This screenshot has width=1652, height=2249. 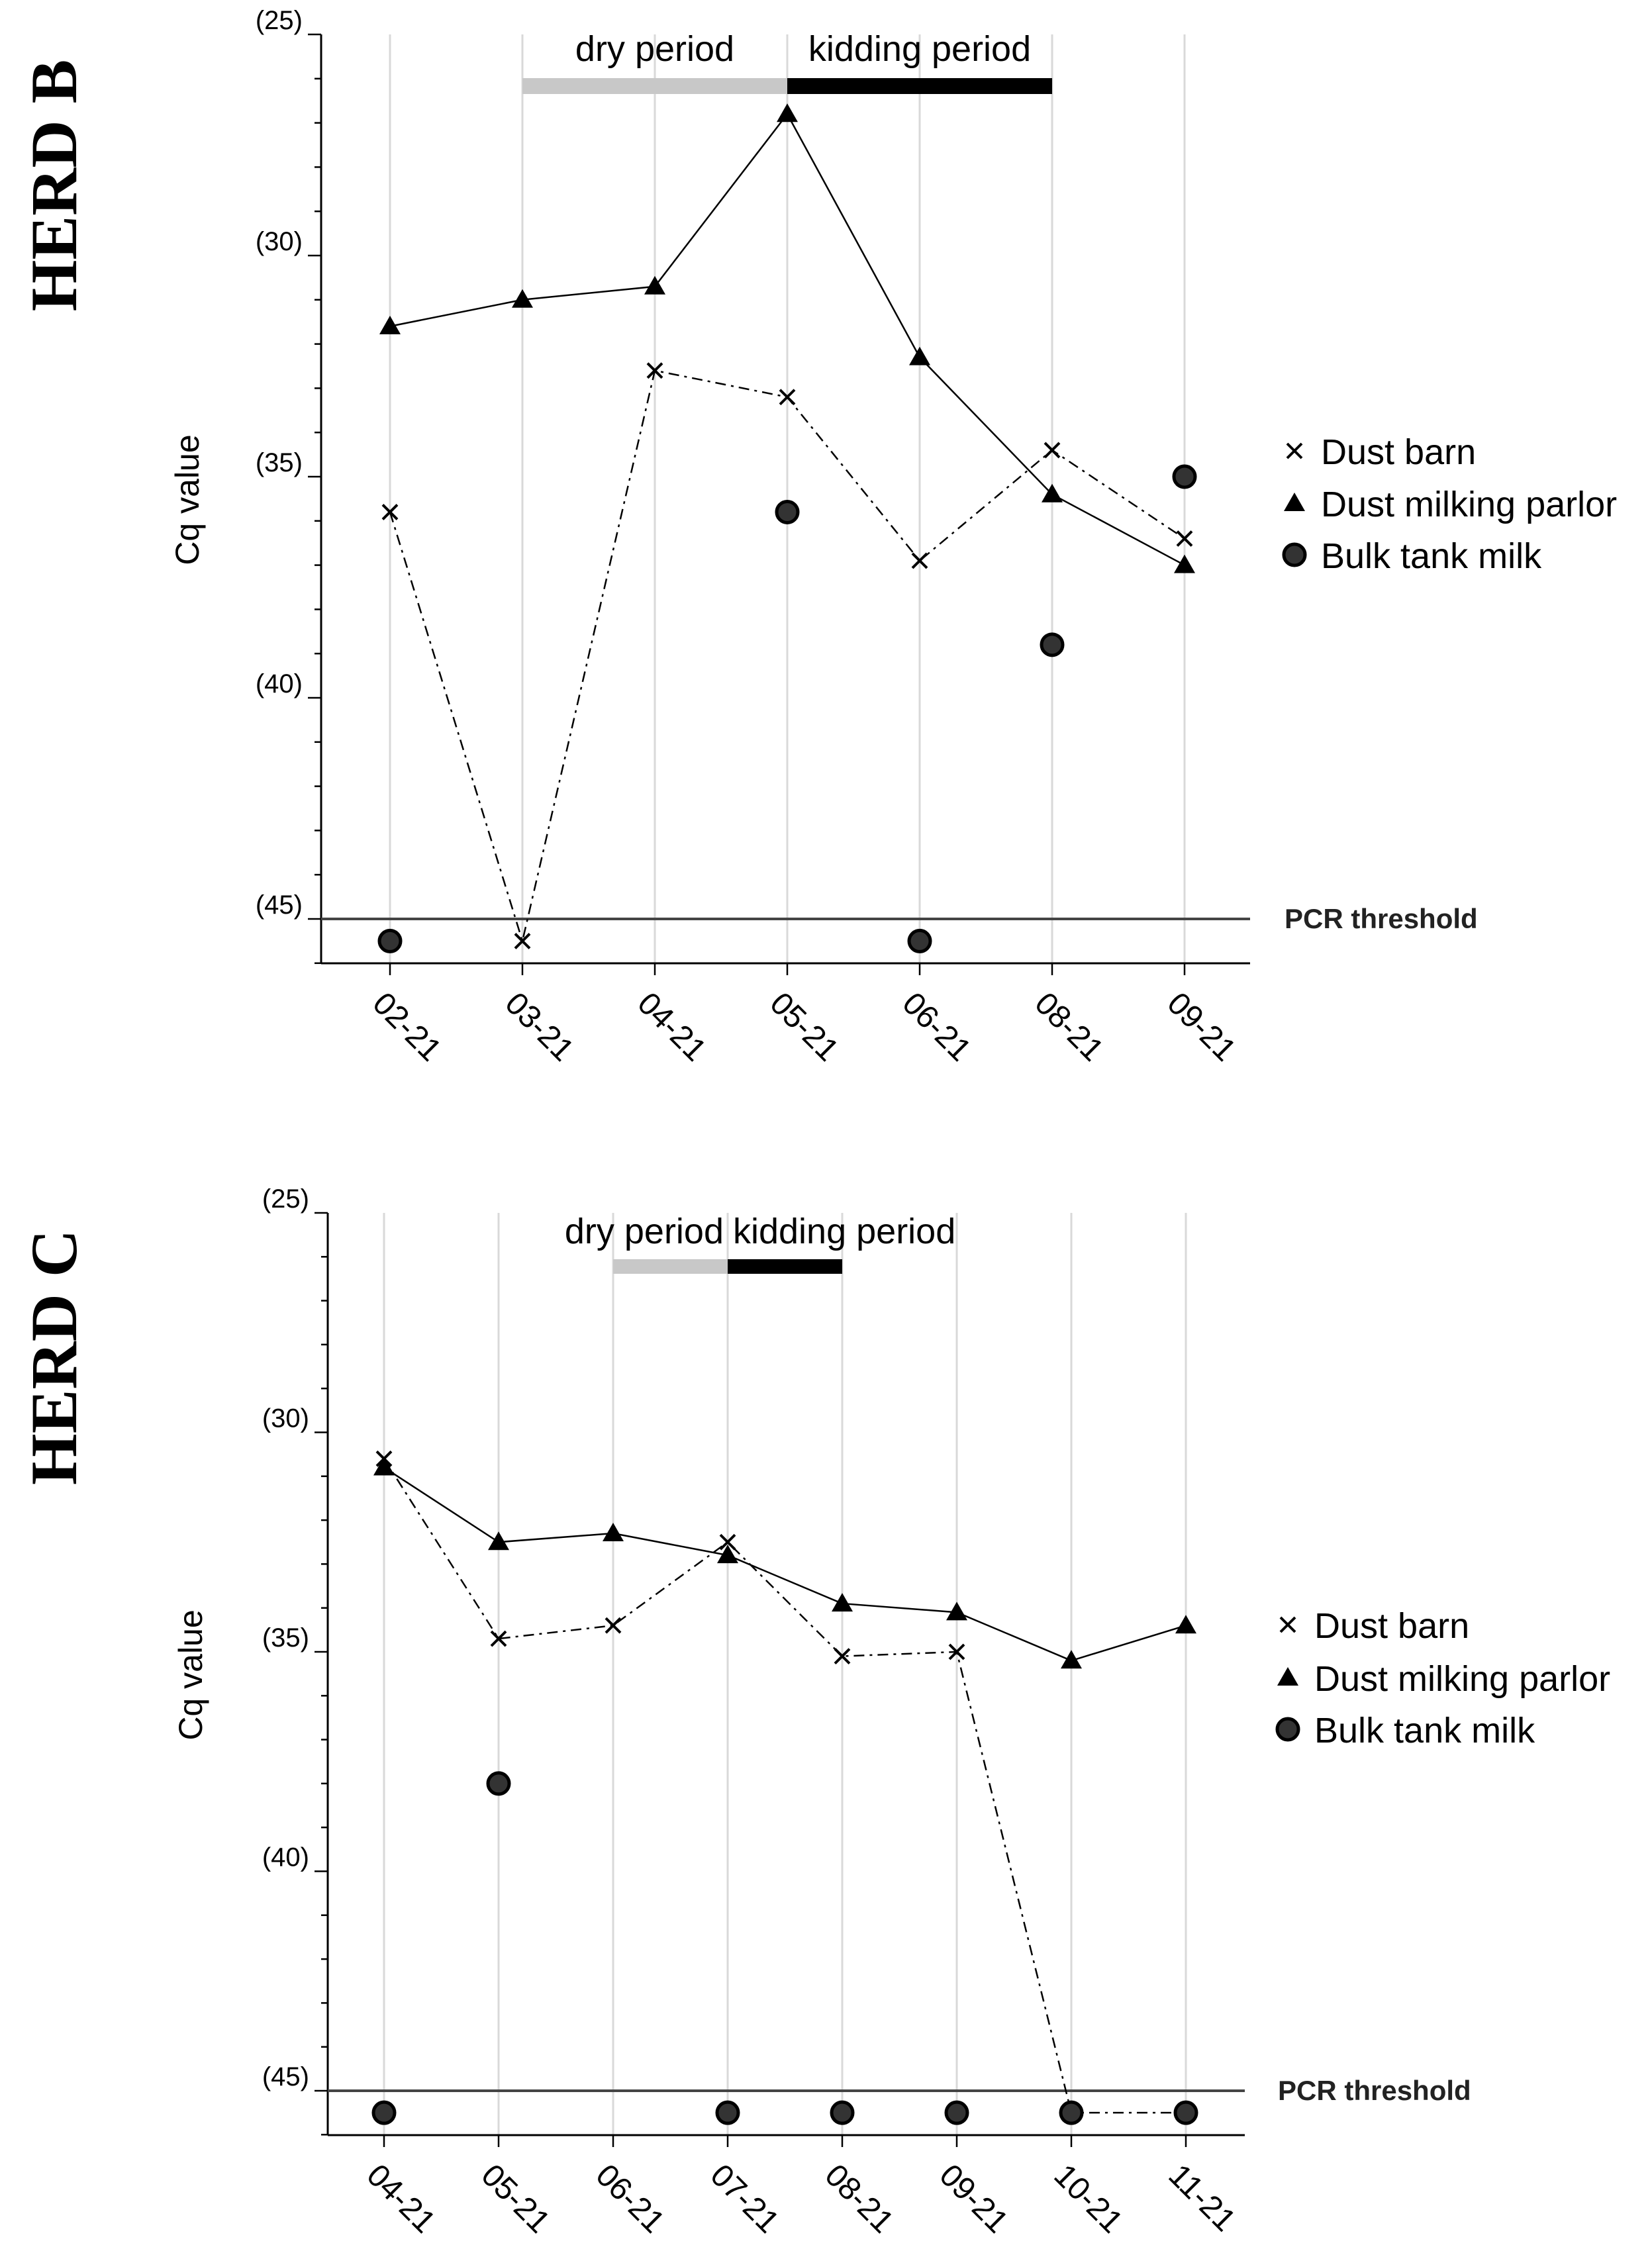 What do you see at coordinates (187, 499) in the screenshot?
I see `y-axis-title: Cq value` at bounding box center [187, 499].